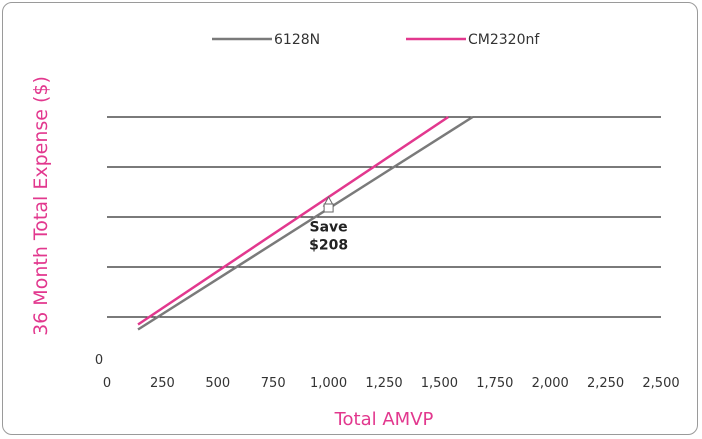  I want to click on series-markers, so click(328, 204).